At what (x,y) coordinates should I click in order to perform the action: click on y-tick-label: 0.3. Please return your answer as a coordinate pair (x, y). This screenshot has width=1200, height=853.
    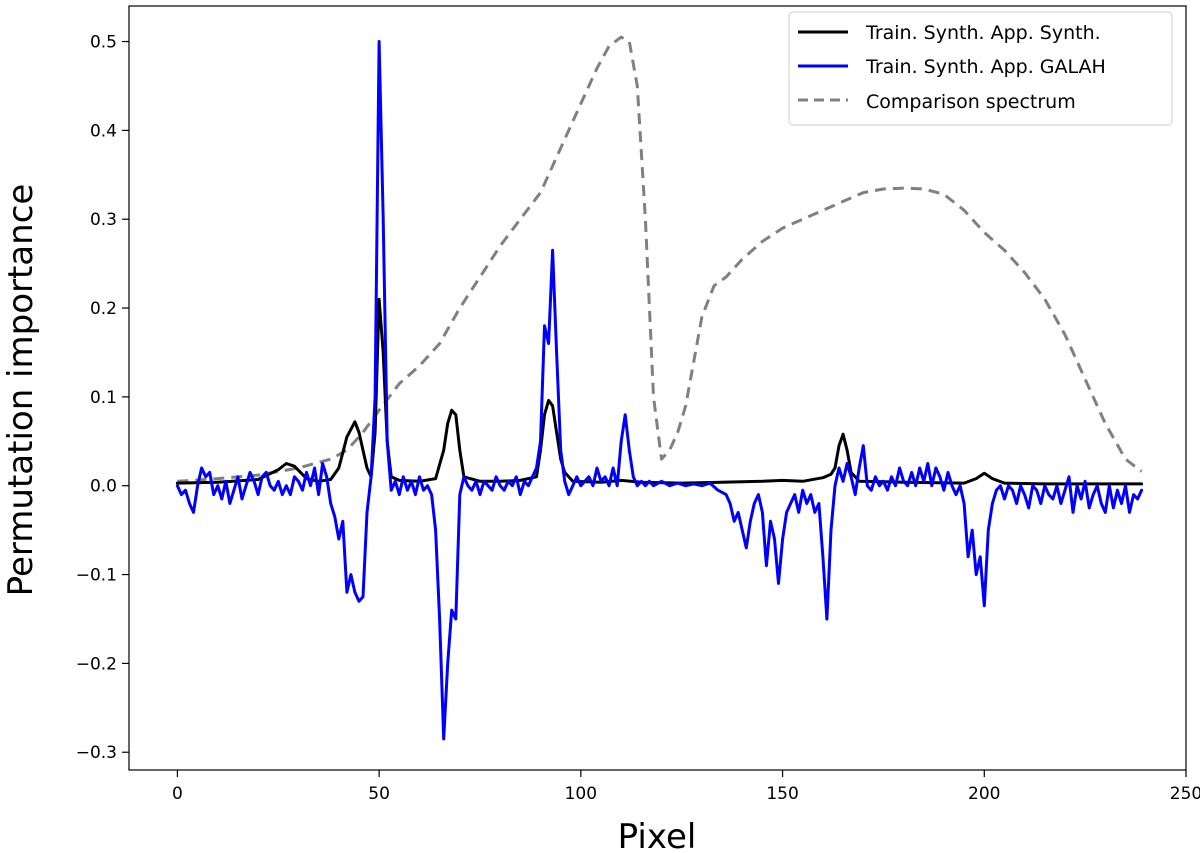
    Looking at the image, I should click on (103, 220).